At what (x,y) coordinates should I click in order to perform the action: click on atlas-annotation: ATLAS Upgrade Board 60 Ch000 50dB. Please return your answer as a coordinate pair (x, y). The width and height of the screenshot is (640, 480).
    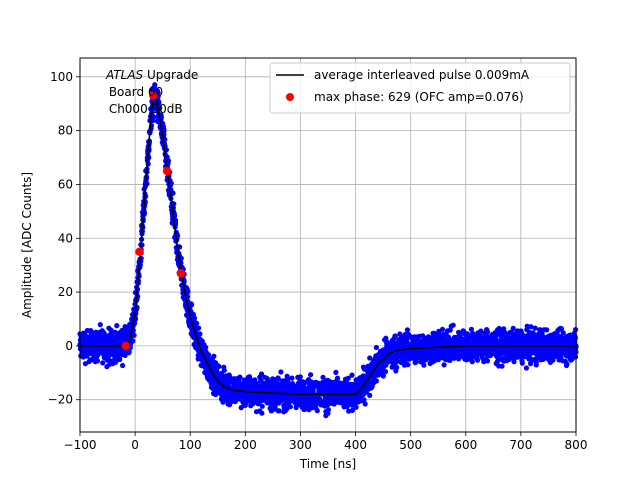
    Looking at the image, I should click on (151, 92).